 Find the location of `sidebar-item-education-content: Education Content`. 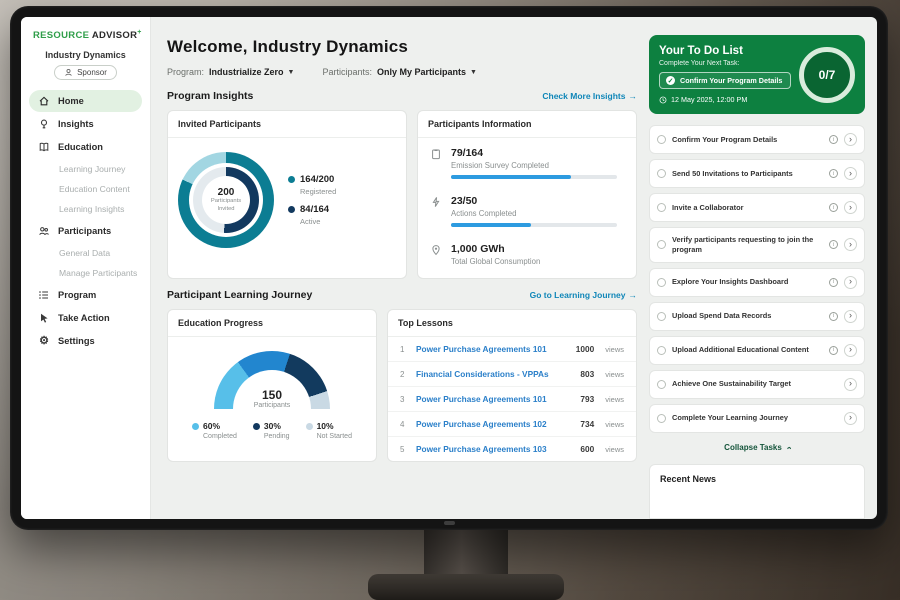

sidebar-item-education-content: Education Content is located at coordinates (94, 189).